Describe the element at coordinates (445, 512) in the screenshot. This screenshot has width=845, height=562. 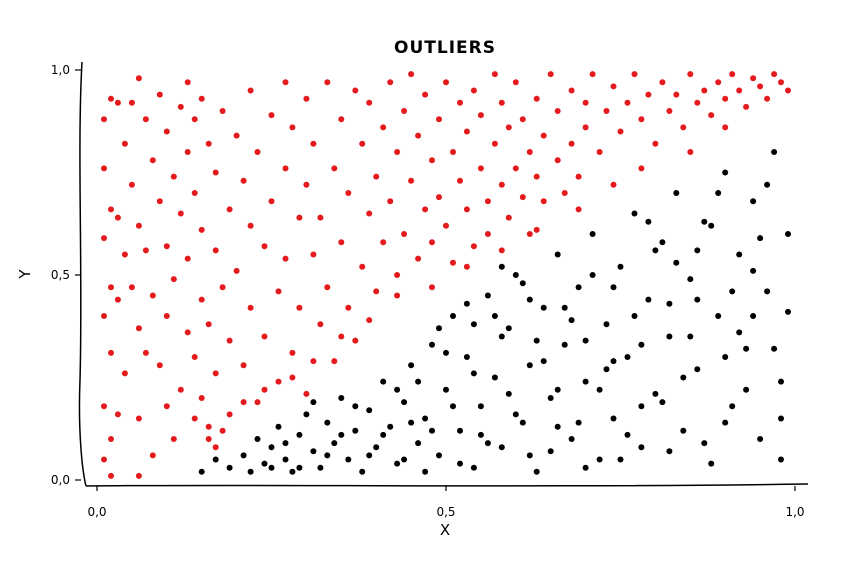
I see `x-tick-label: 0,5` at that location.